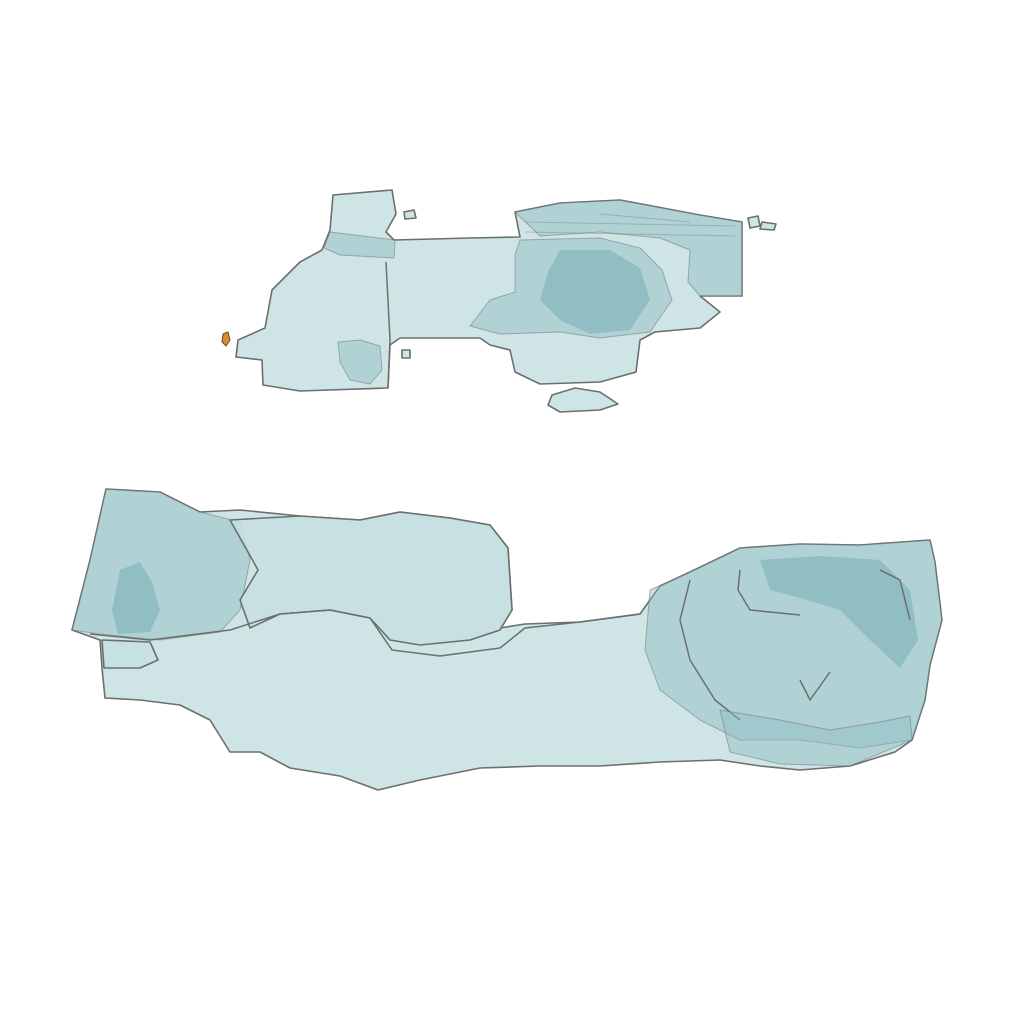 The image size is (1024, 1024). I want to click on orange-fleck, so click(226, 339).